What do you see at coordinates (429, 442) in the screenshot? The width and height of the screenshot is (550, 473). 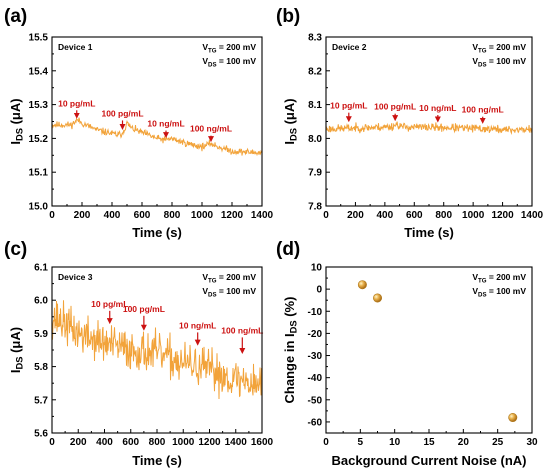 I see `x-tick-label: 15` at bounding box center [429, 442].